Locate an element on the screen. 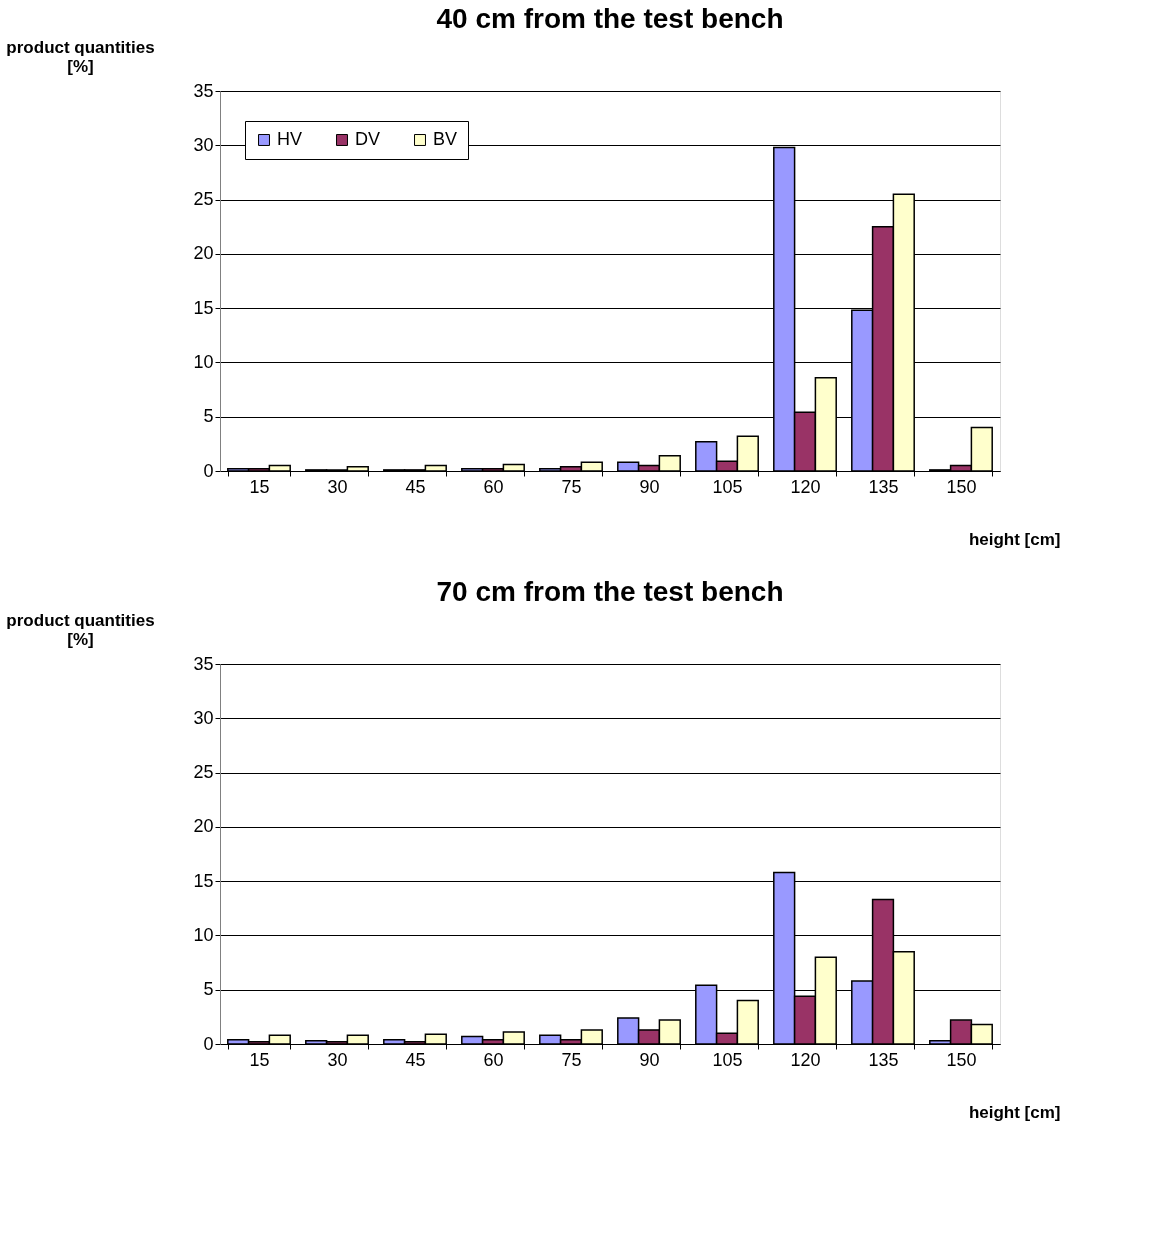  chart-title: 70 cm from the test bench is located at coordinates (610, 591).